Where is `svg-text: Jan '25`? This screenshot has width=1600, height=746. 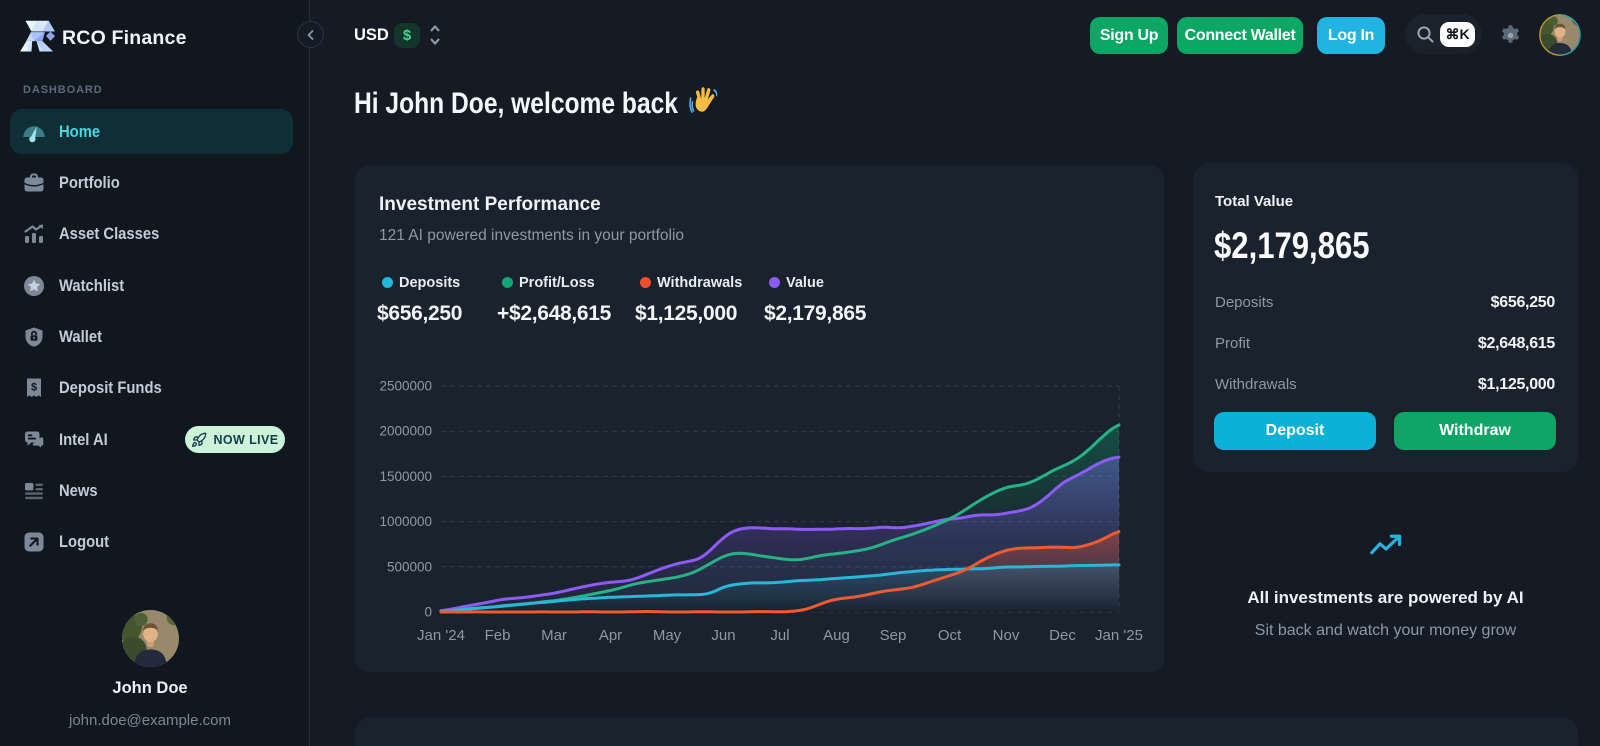 svg-text: Jan '25 is located at coordinates (1119, 635).